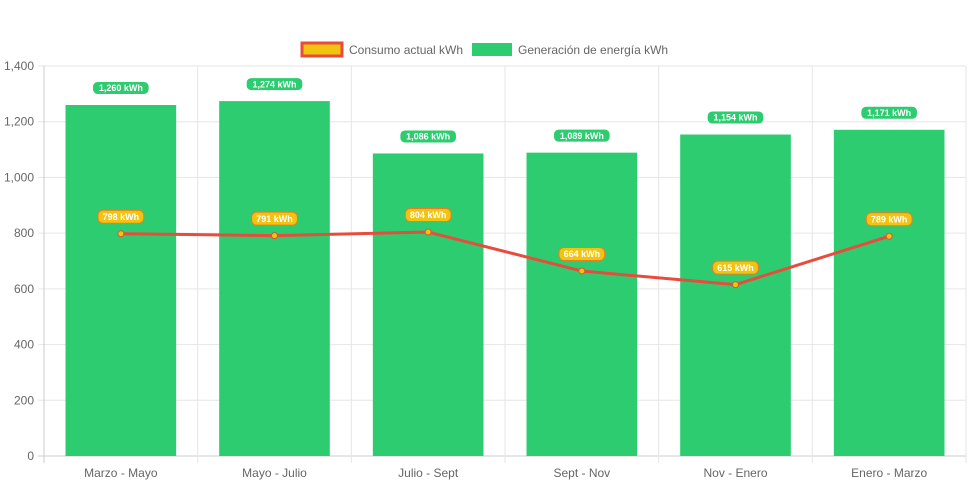 This screenshot has width=971, height=485. Describe the element at coordinates (735, 473) in the screenshot. I see `x-tick-label: Nov - Enero` at that location.